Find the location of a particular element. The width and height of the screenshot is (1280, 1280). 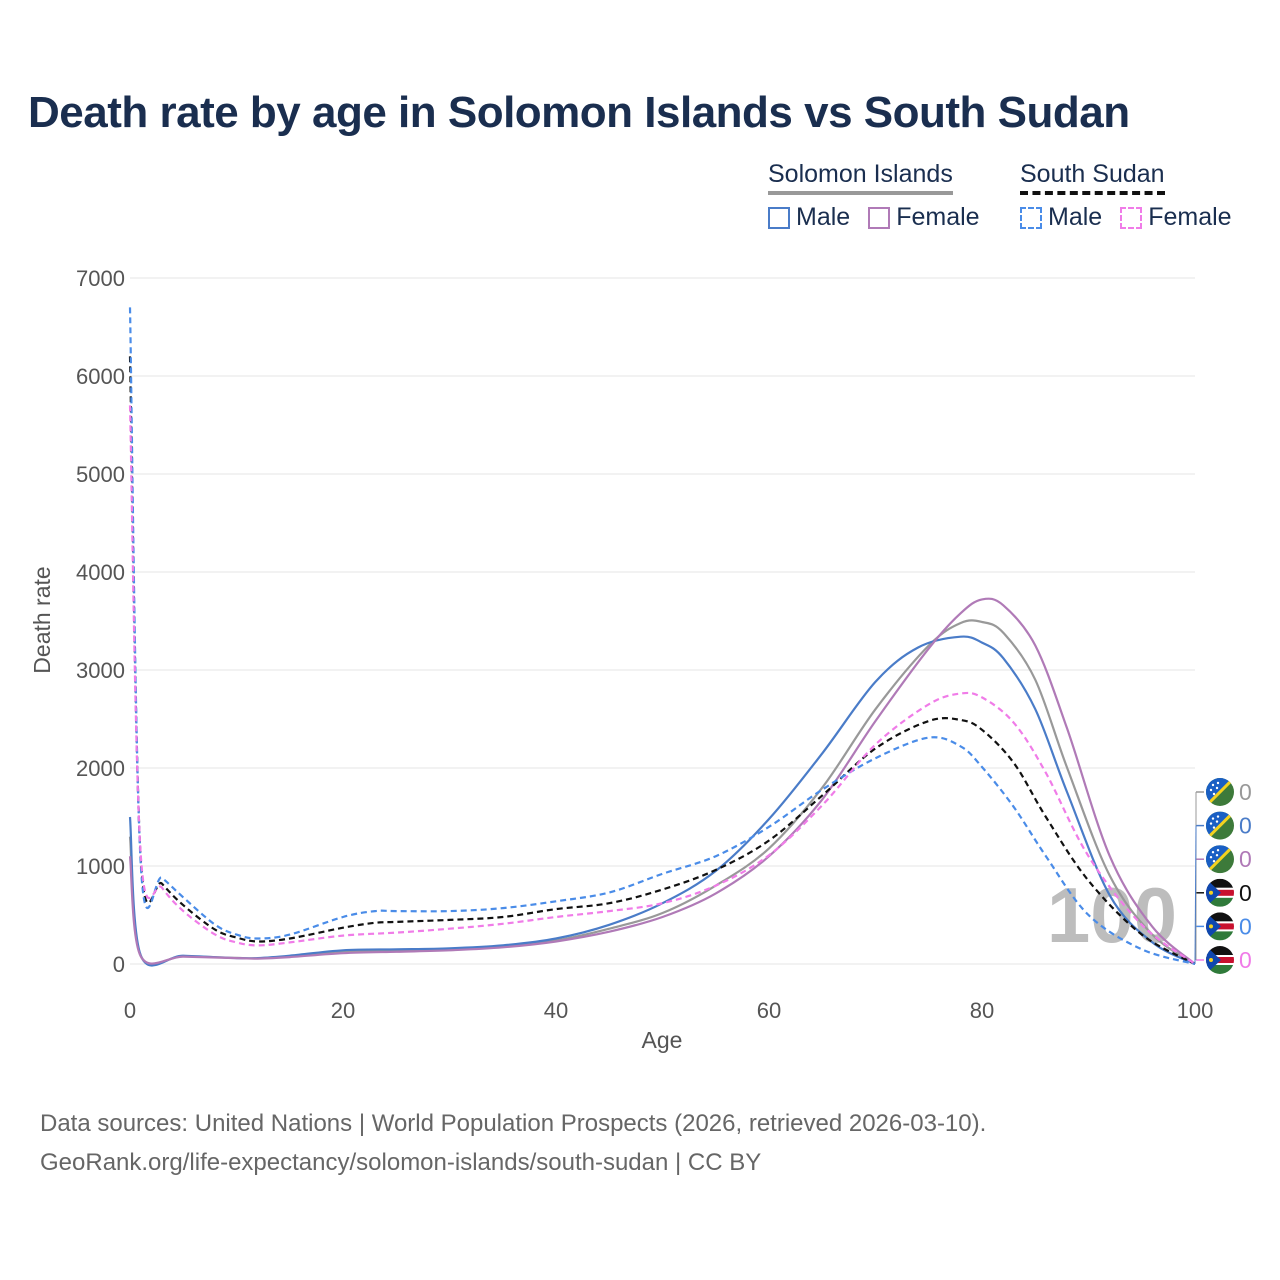

y-tick-label: 0 is located at coordinates (119, 964).